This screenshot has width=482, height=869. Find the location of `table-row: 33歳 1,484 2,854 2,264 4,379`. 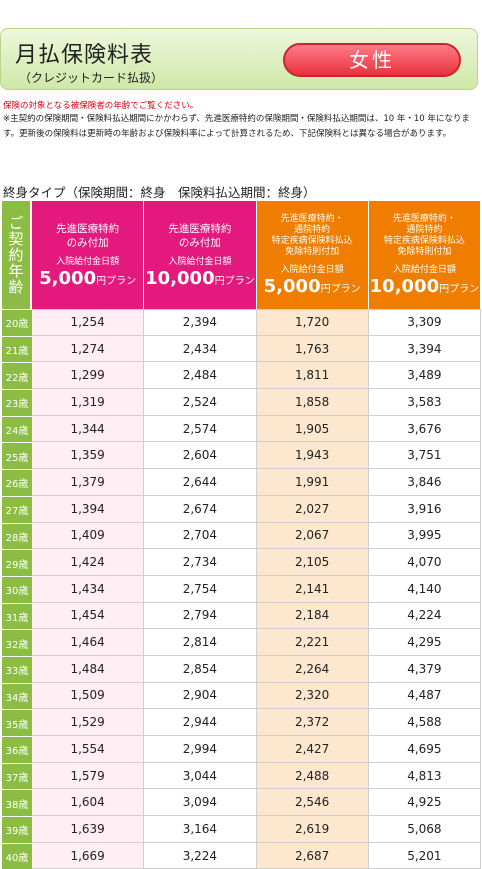

table-row: 33歳 1,484 2,854 2,264 4,379 is located at coordinates (241, 669).